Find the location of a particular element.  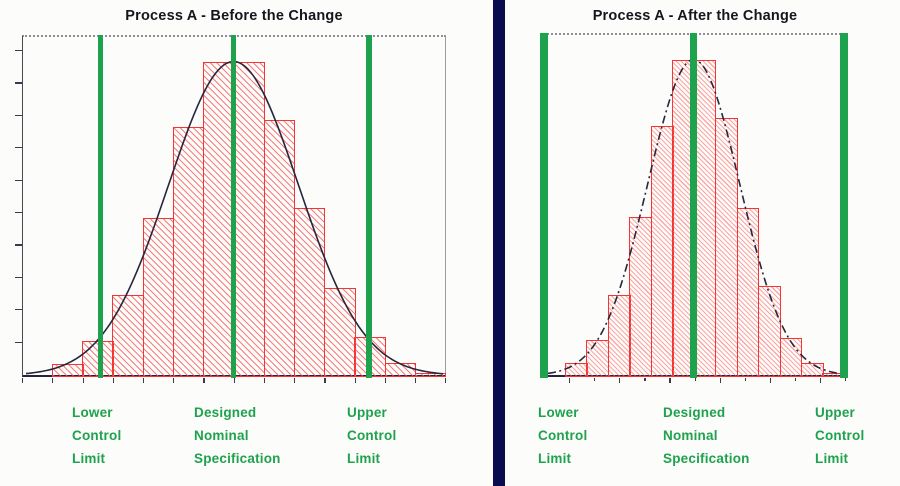

lcl-label-after: Lower Control Limit is located at coordinates (562, 435).